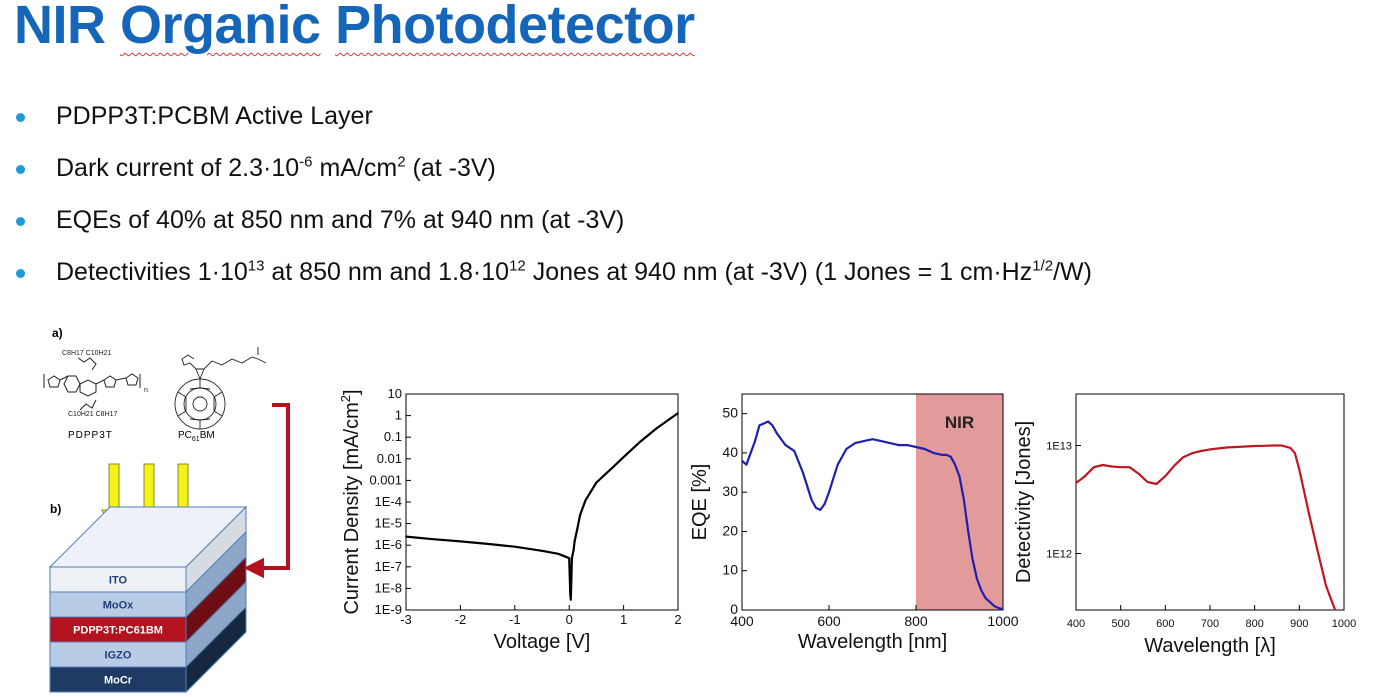 This screenshot has width=1375, height=697. What do you see at coordinates (554, 124) in the screenshot?
I see `bullet-item: PDPP3T:PCBM Active Layer` at bounding box center [554, 124].